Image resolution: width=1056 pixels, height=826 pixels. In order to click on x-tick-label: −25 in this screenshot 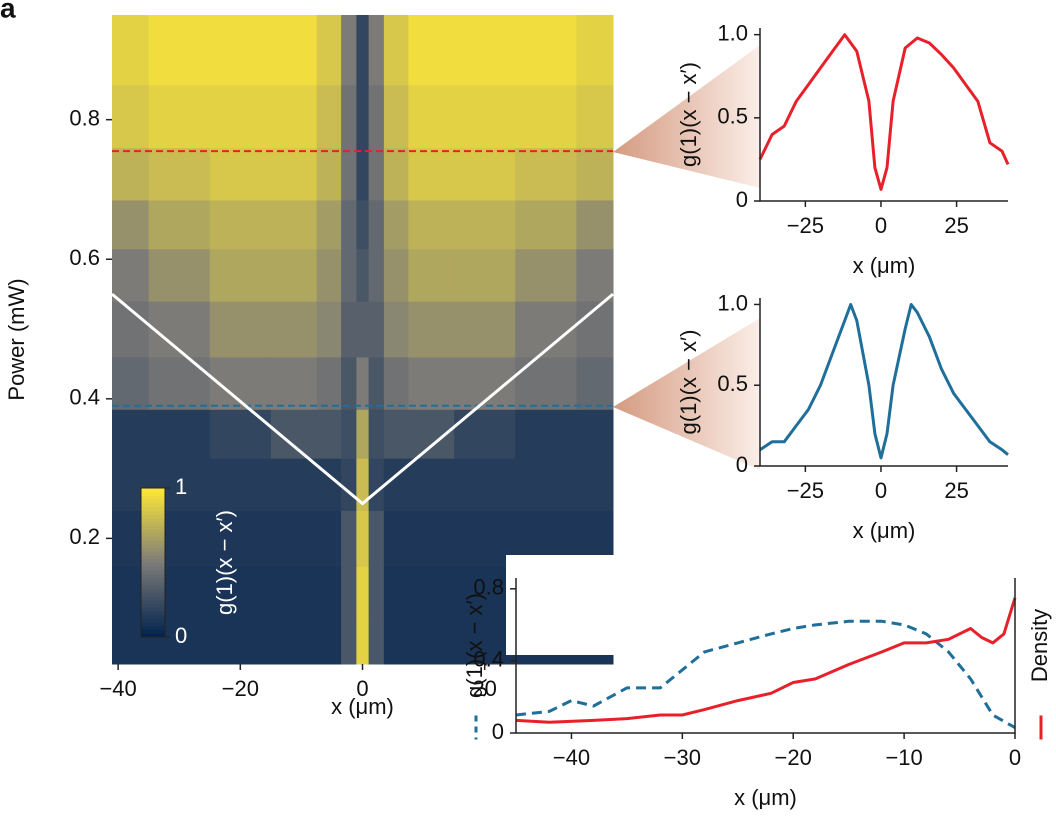, I will do `click(805, 225)`.